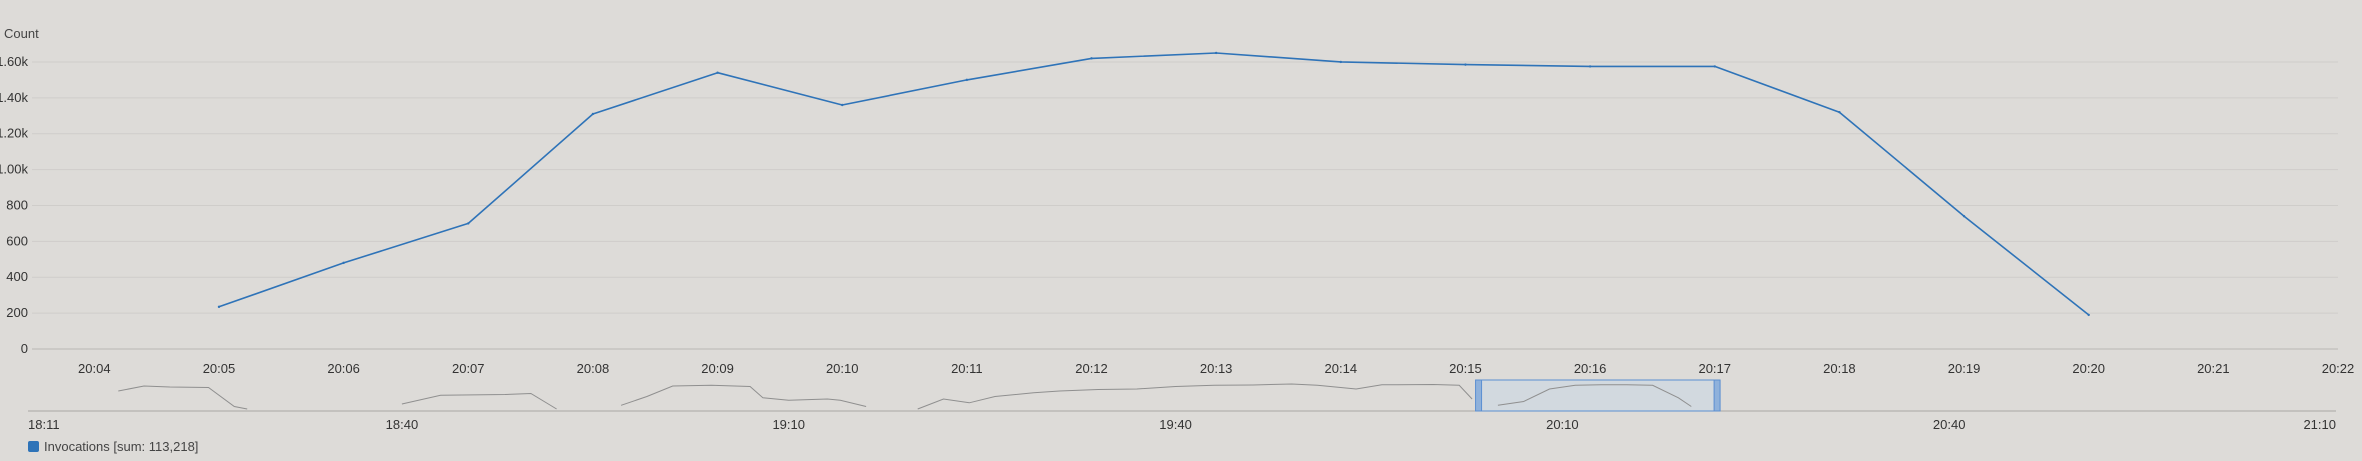 Image resolution: width=2362 pixels, height=461 pixels. Describe the element at coordinates (14, 169) in the screenshot. I see `y-tick-label: 1.00k` at that location.